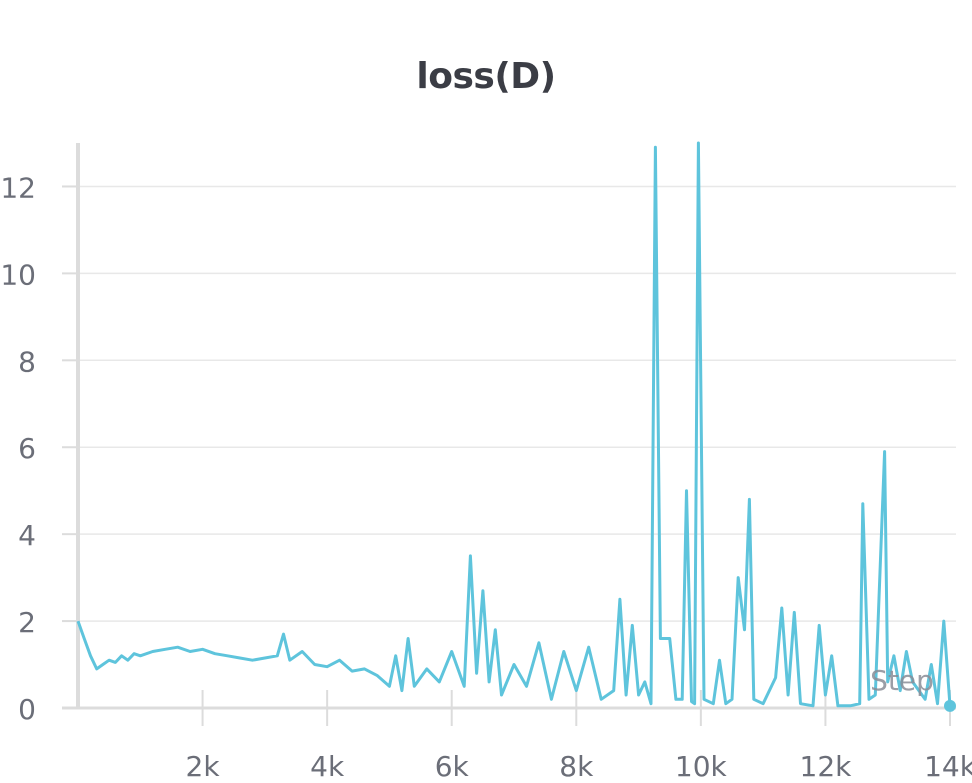 Image resolution: width=972 pixels, height=783 pixels. Describe the element at coordinates (27, 622) in the screenshot. I see `y-tick-label: 2` at that location.